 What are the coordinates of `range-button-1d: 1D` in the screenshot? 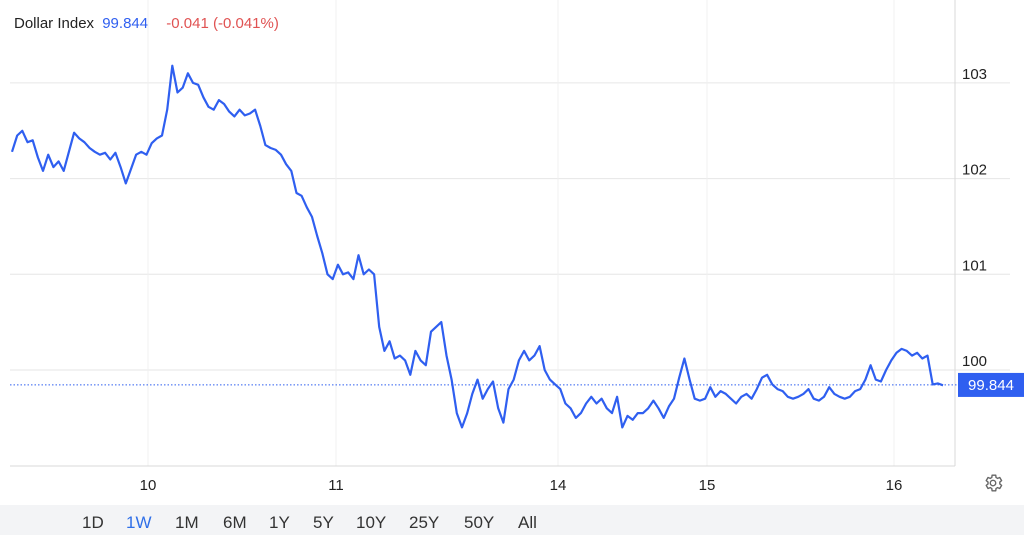 It's located at (93, 522).